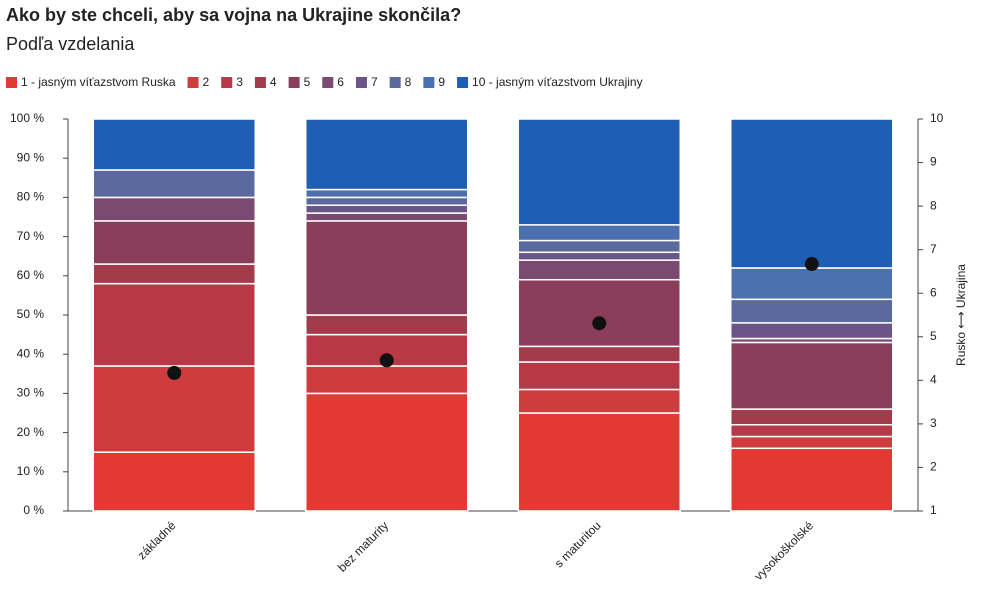 This screenshot has width=983, height=603. Describe the element at coordinates (933, 423) in the screenshot. I see `y2-tick-label: 3` at that location.